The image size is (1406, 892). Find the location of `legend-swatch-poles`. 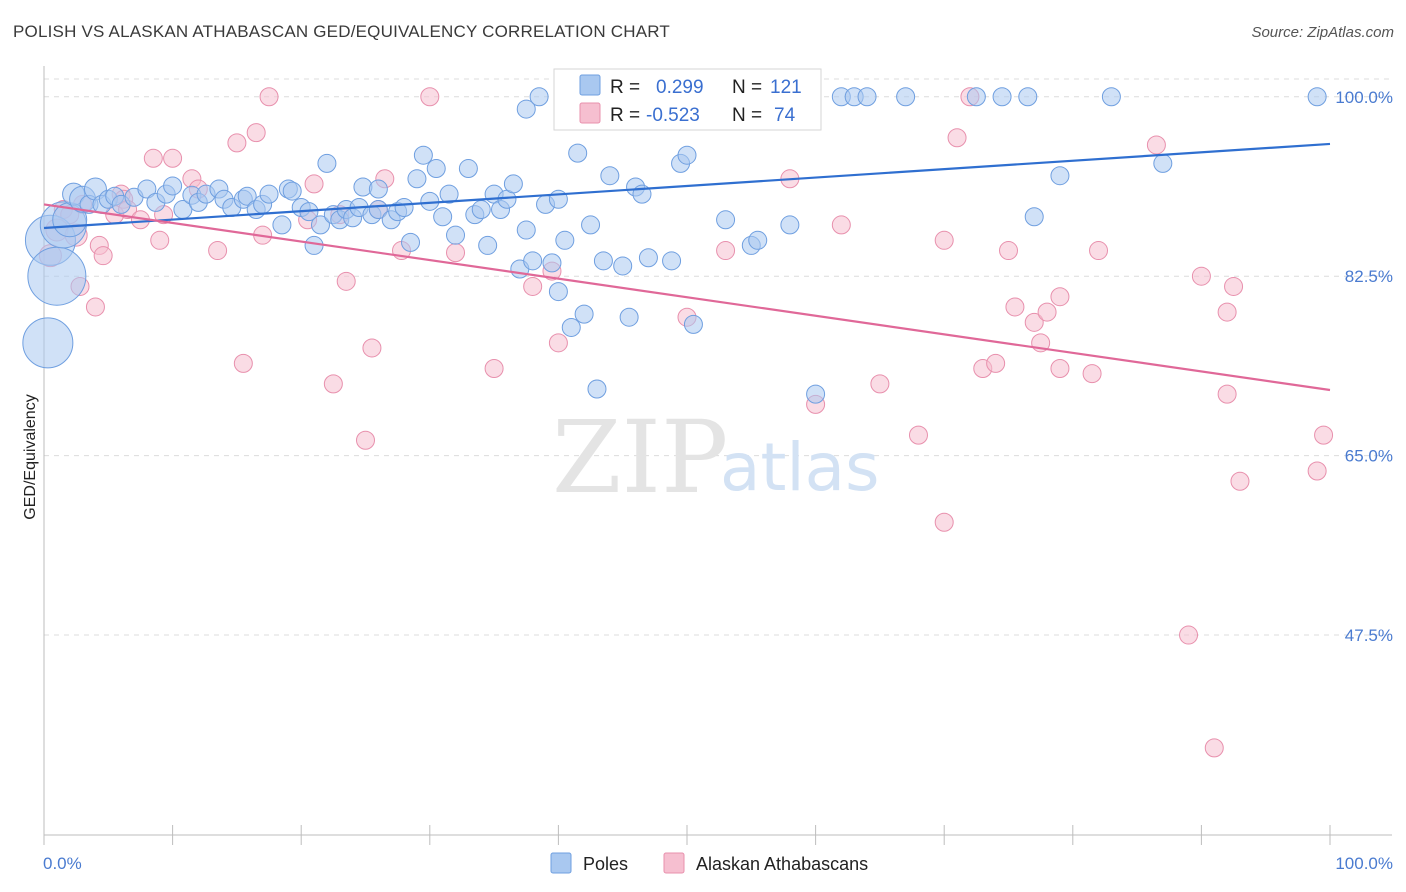

legend-swatch-poles is located at coordinates (561, 863).